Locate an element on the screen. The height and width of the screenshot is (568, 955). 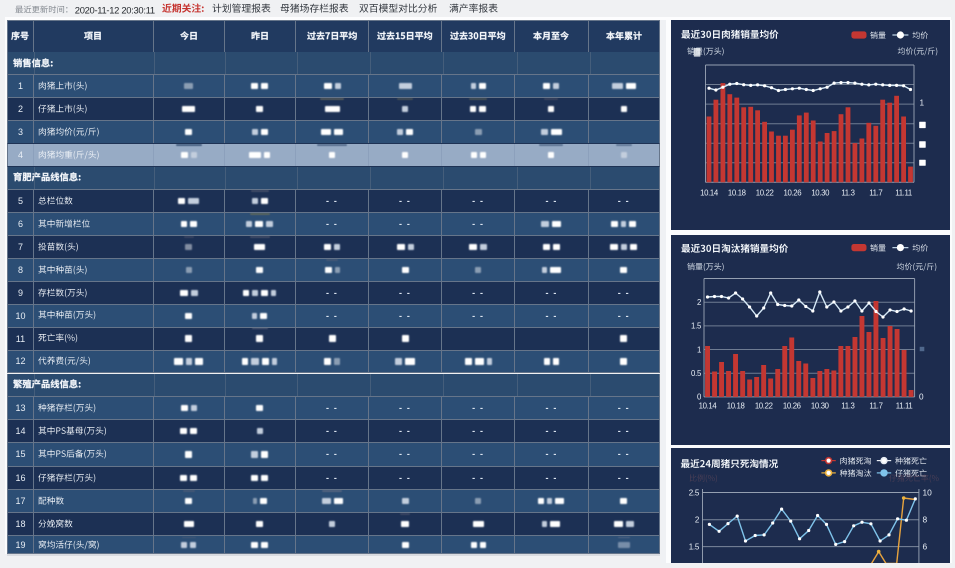
svg-text: 6 is located at coordinates (925, 547).